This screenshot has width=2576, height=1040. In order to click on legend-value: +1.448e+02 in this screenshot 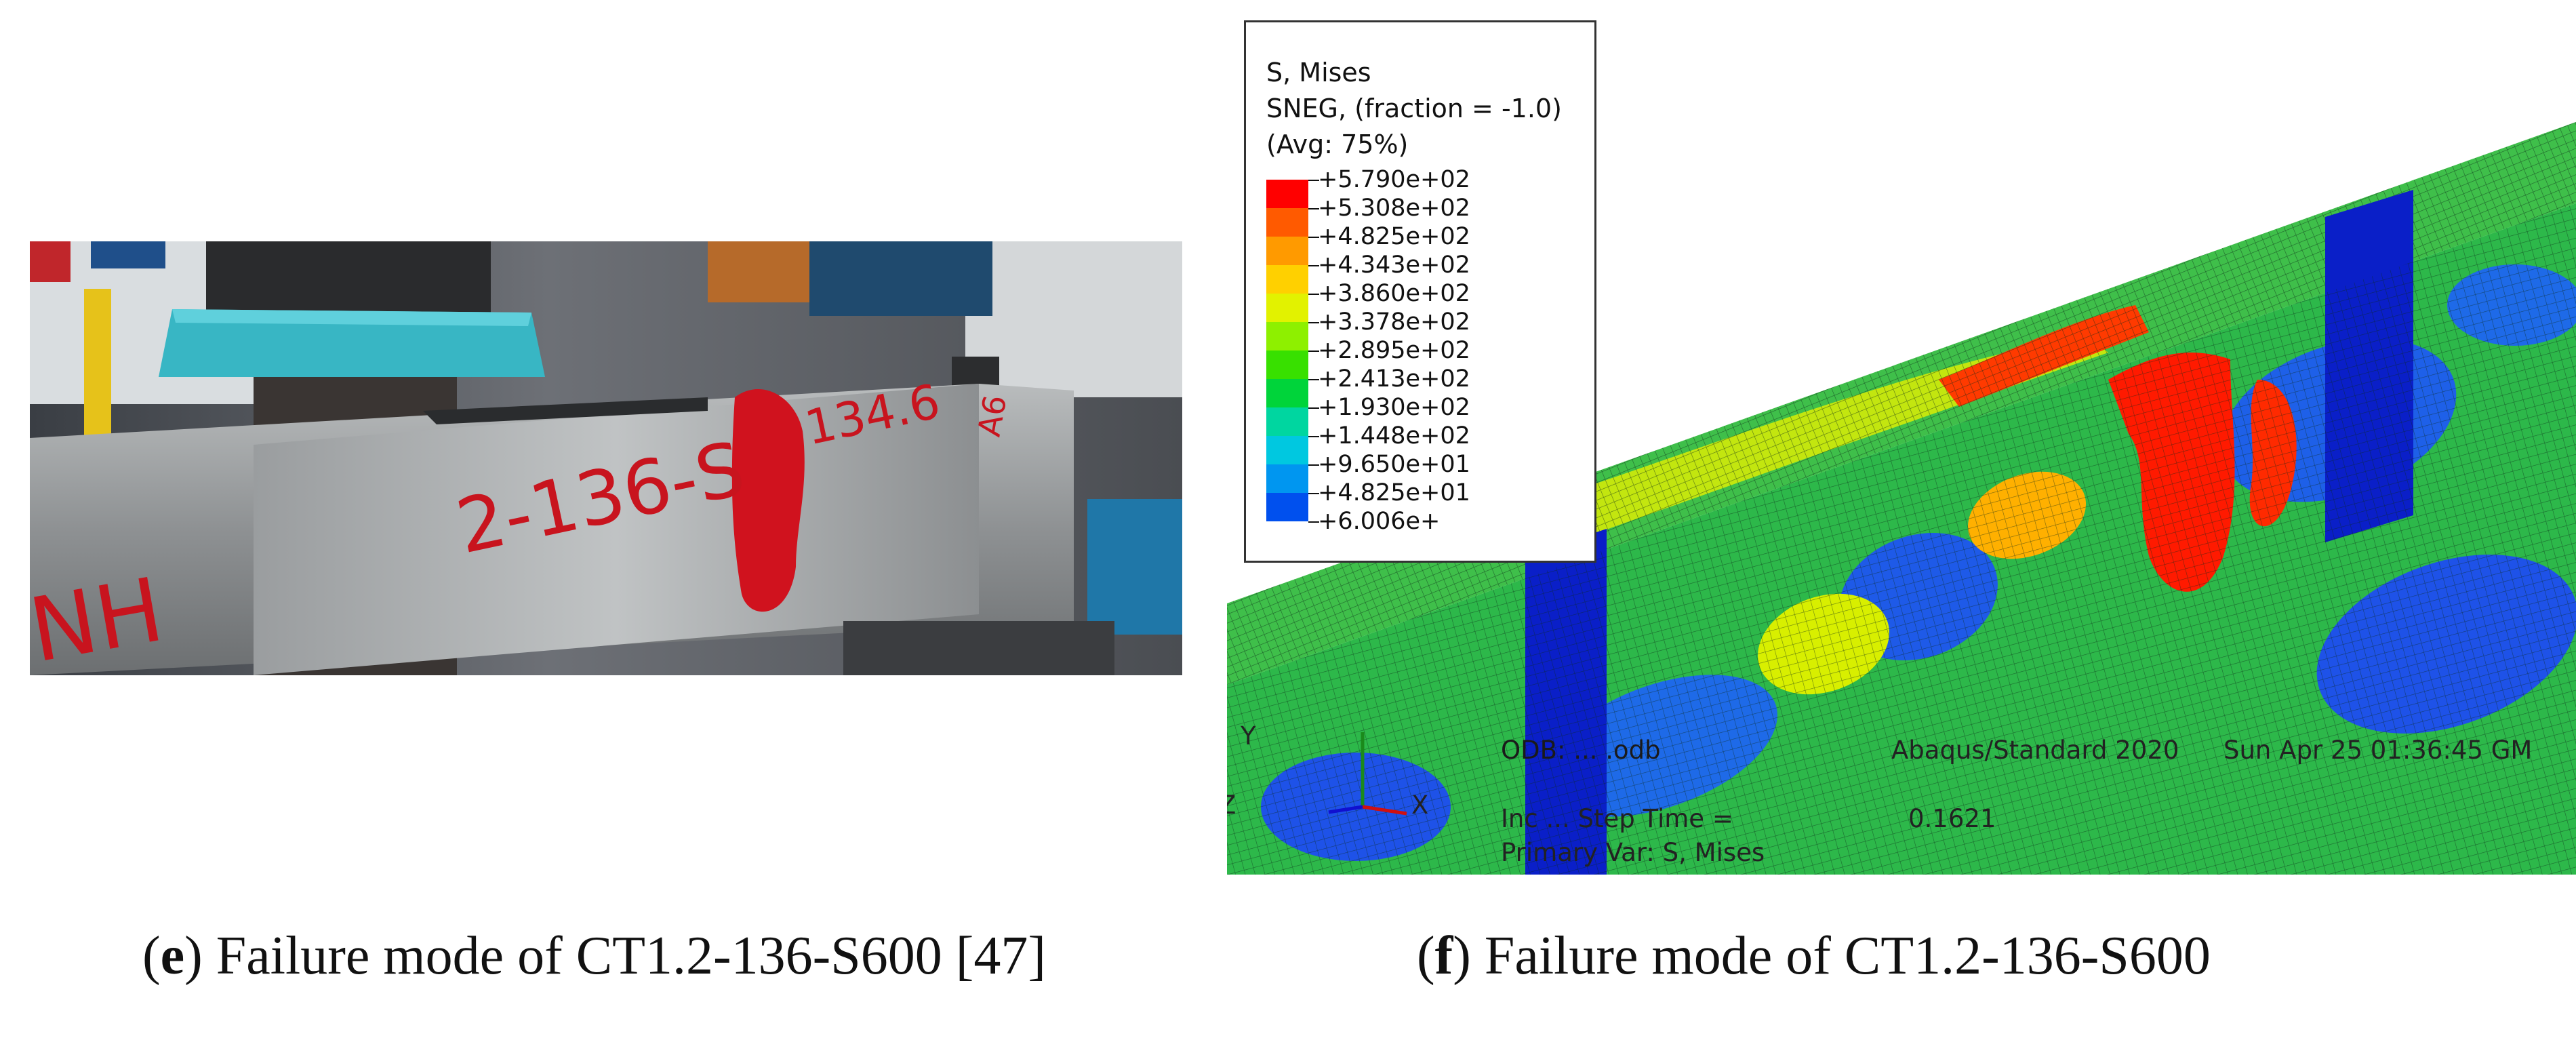, I will do `click(1394, 435)`.